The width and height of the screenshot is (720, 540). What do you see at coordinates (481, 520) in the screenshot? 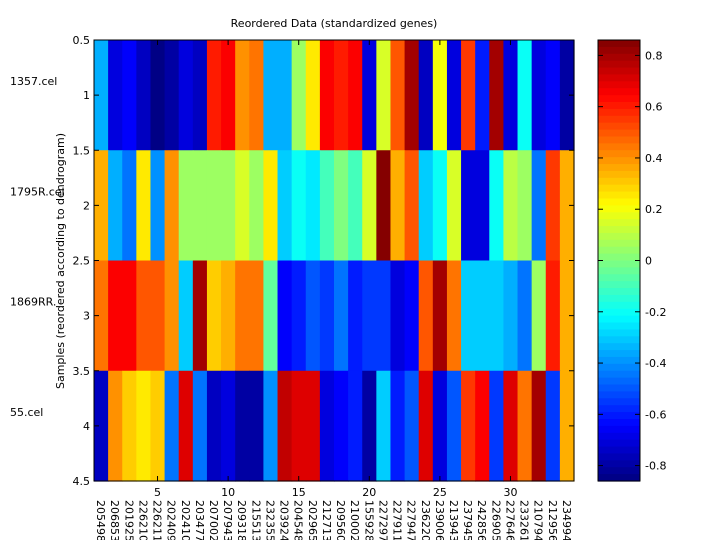
I see `gene-label: 242856_` at bounding box center [481, 520].